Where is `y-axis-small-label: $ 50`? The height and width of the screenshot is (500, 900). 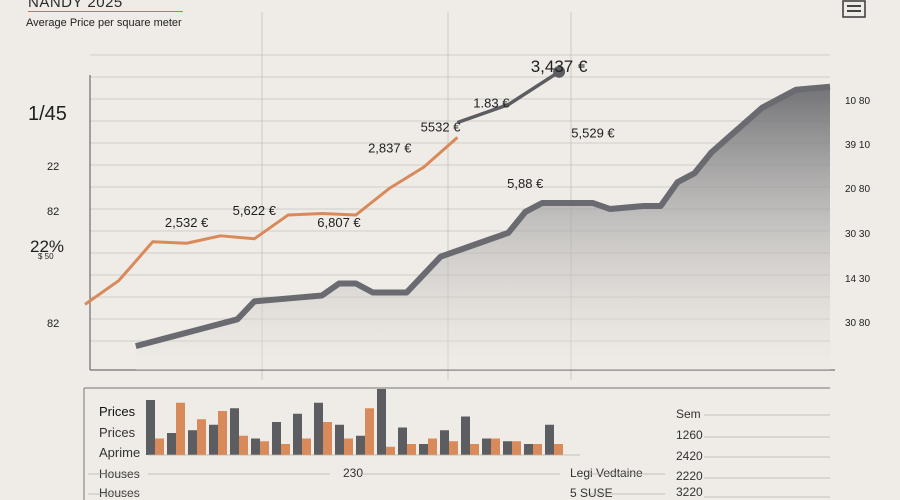
y-axis-small-label: $ 50 is located at coordinates (46, 256).